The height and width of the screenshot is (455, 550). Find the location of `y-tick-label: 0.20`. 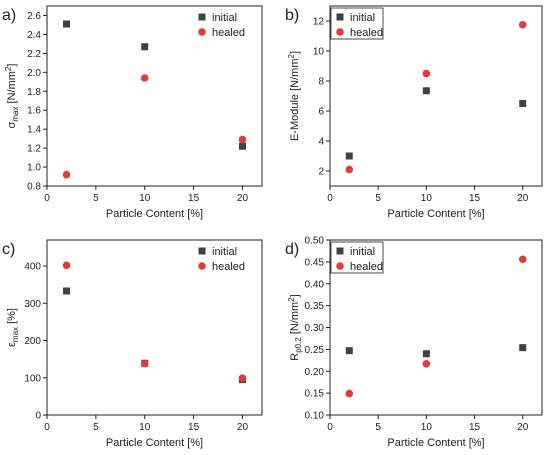

y-tick-label: 0.20 is located at coordinates (315, 372).